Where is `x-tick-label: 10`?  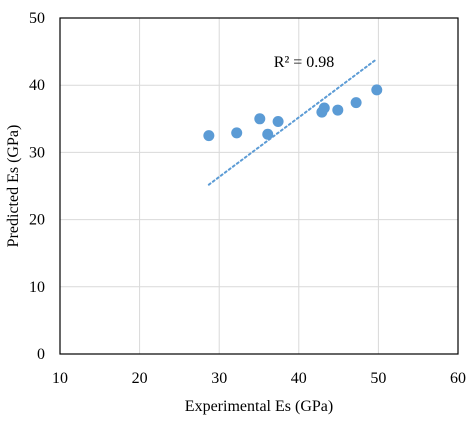
x-tick-label: 10 is located at coordinates (60, 378).